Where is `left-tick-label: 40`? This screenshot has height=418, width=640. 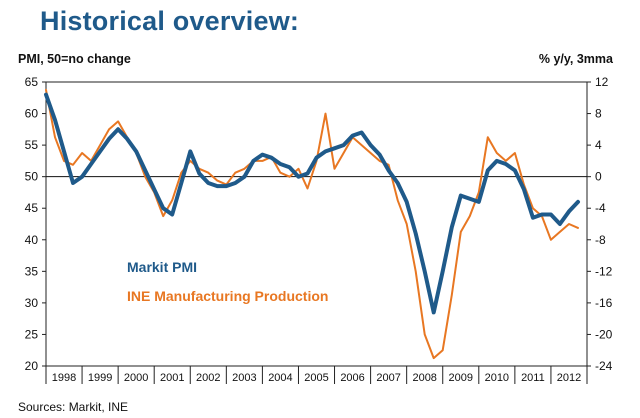
left-tick-label: 40 is located at coordinates (32, 240).